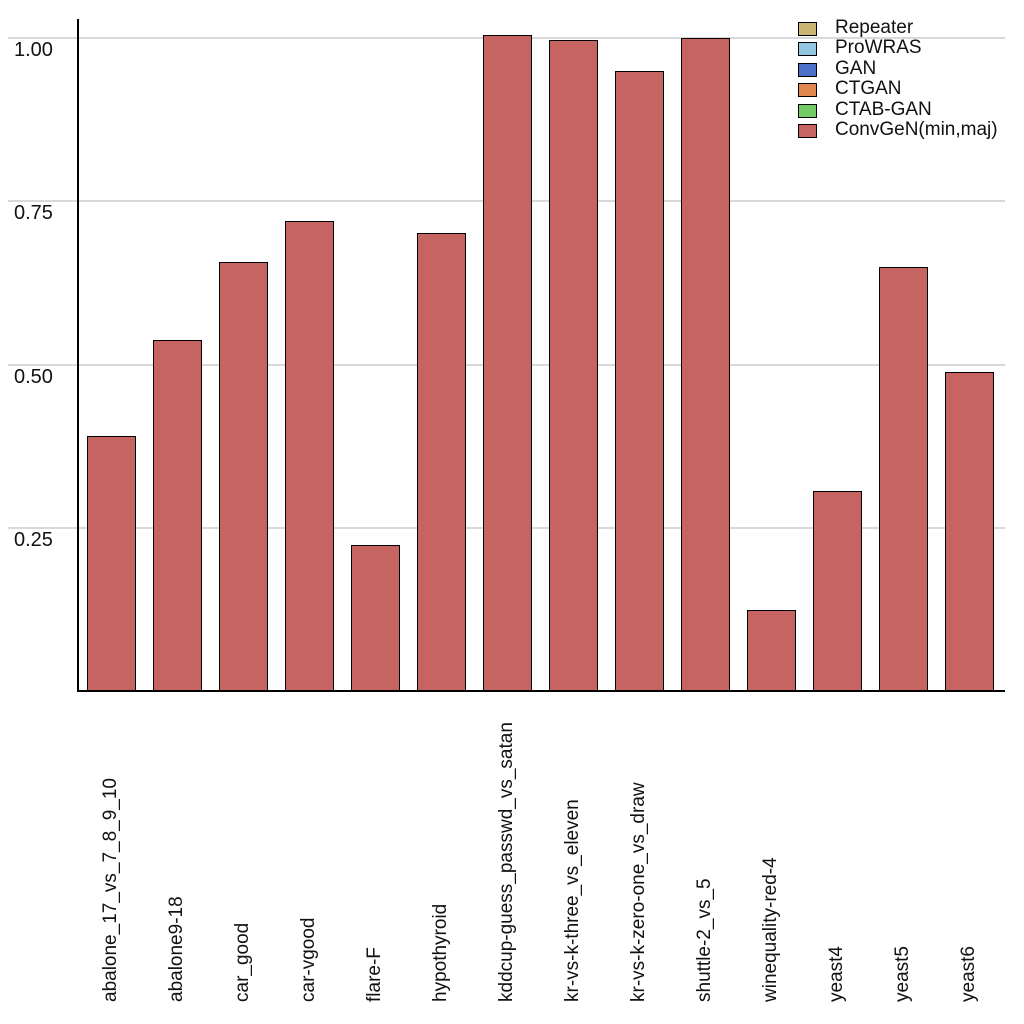 Image resolution: width=1024 pixels, height=1024 pixels. What do you see at coordinates (309, 456) in the screenshot?
I see `bar-car-vgood` at bounding box center [309, 456].